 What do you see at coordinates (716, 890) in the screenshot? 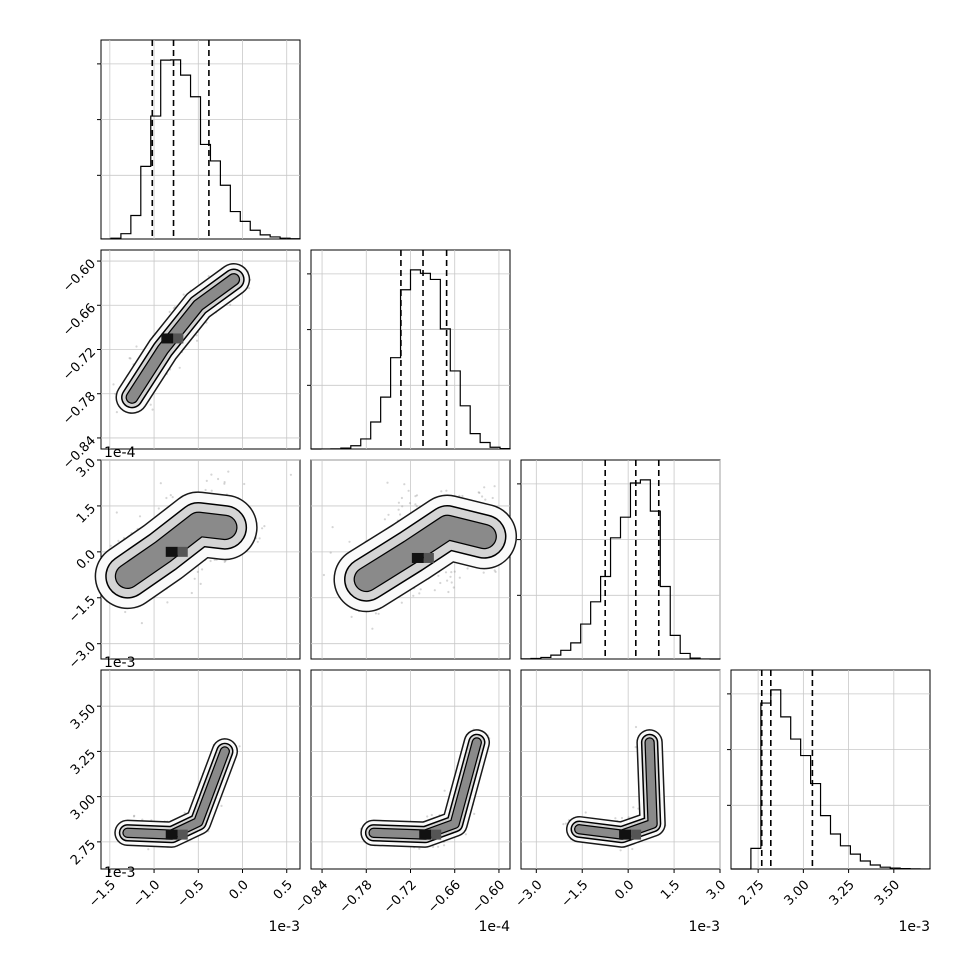
I see `x-tick-label: 3.0` at bounding box center [716, 890].